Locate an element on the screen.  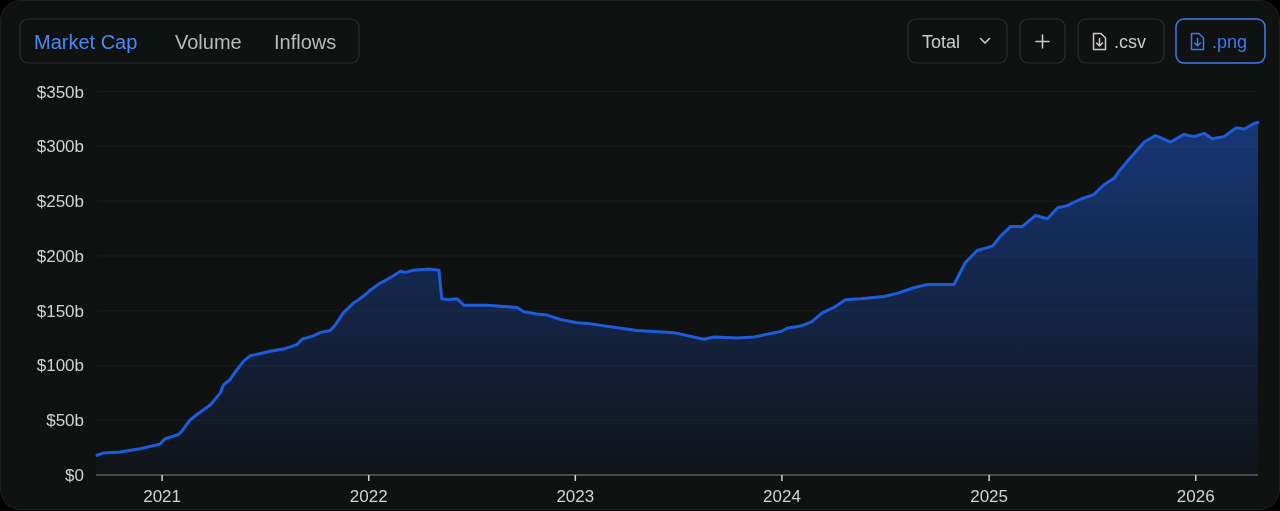
x-tick-label: 2025 is located at coordinates (989, 496).